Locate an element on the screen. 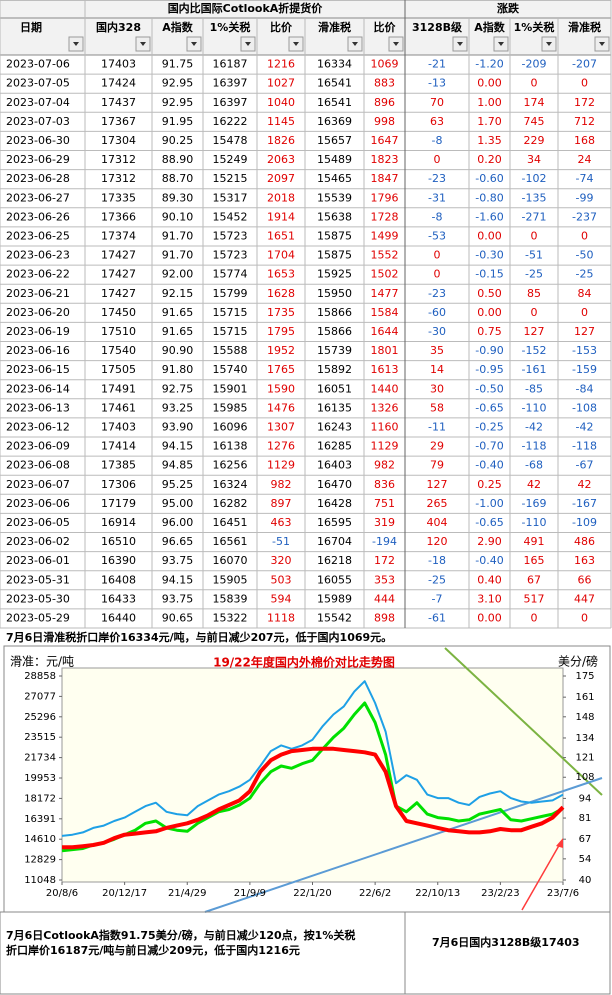 Image resolution: width=612 pixels, height=995 pixels. value-cell: 1795 is located at coordinates (281, 331).